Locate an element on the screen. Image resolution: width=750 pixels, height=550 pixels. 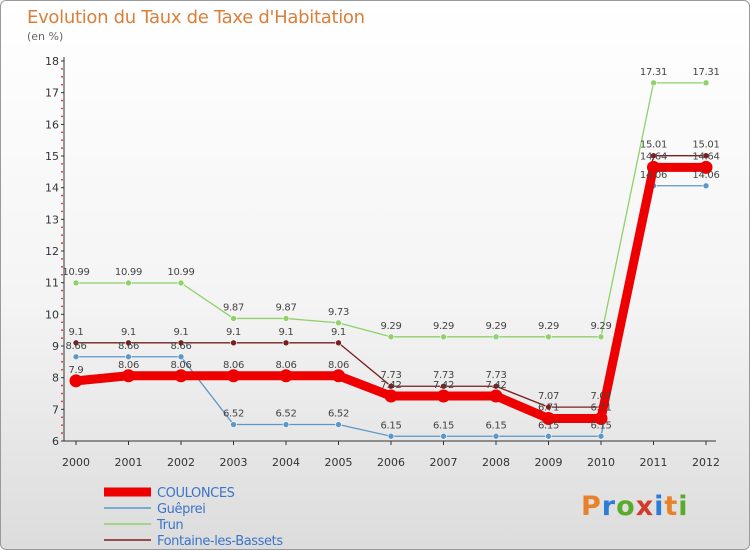
x-tick-label: 2011 is located at coordinates (654, 462).